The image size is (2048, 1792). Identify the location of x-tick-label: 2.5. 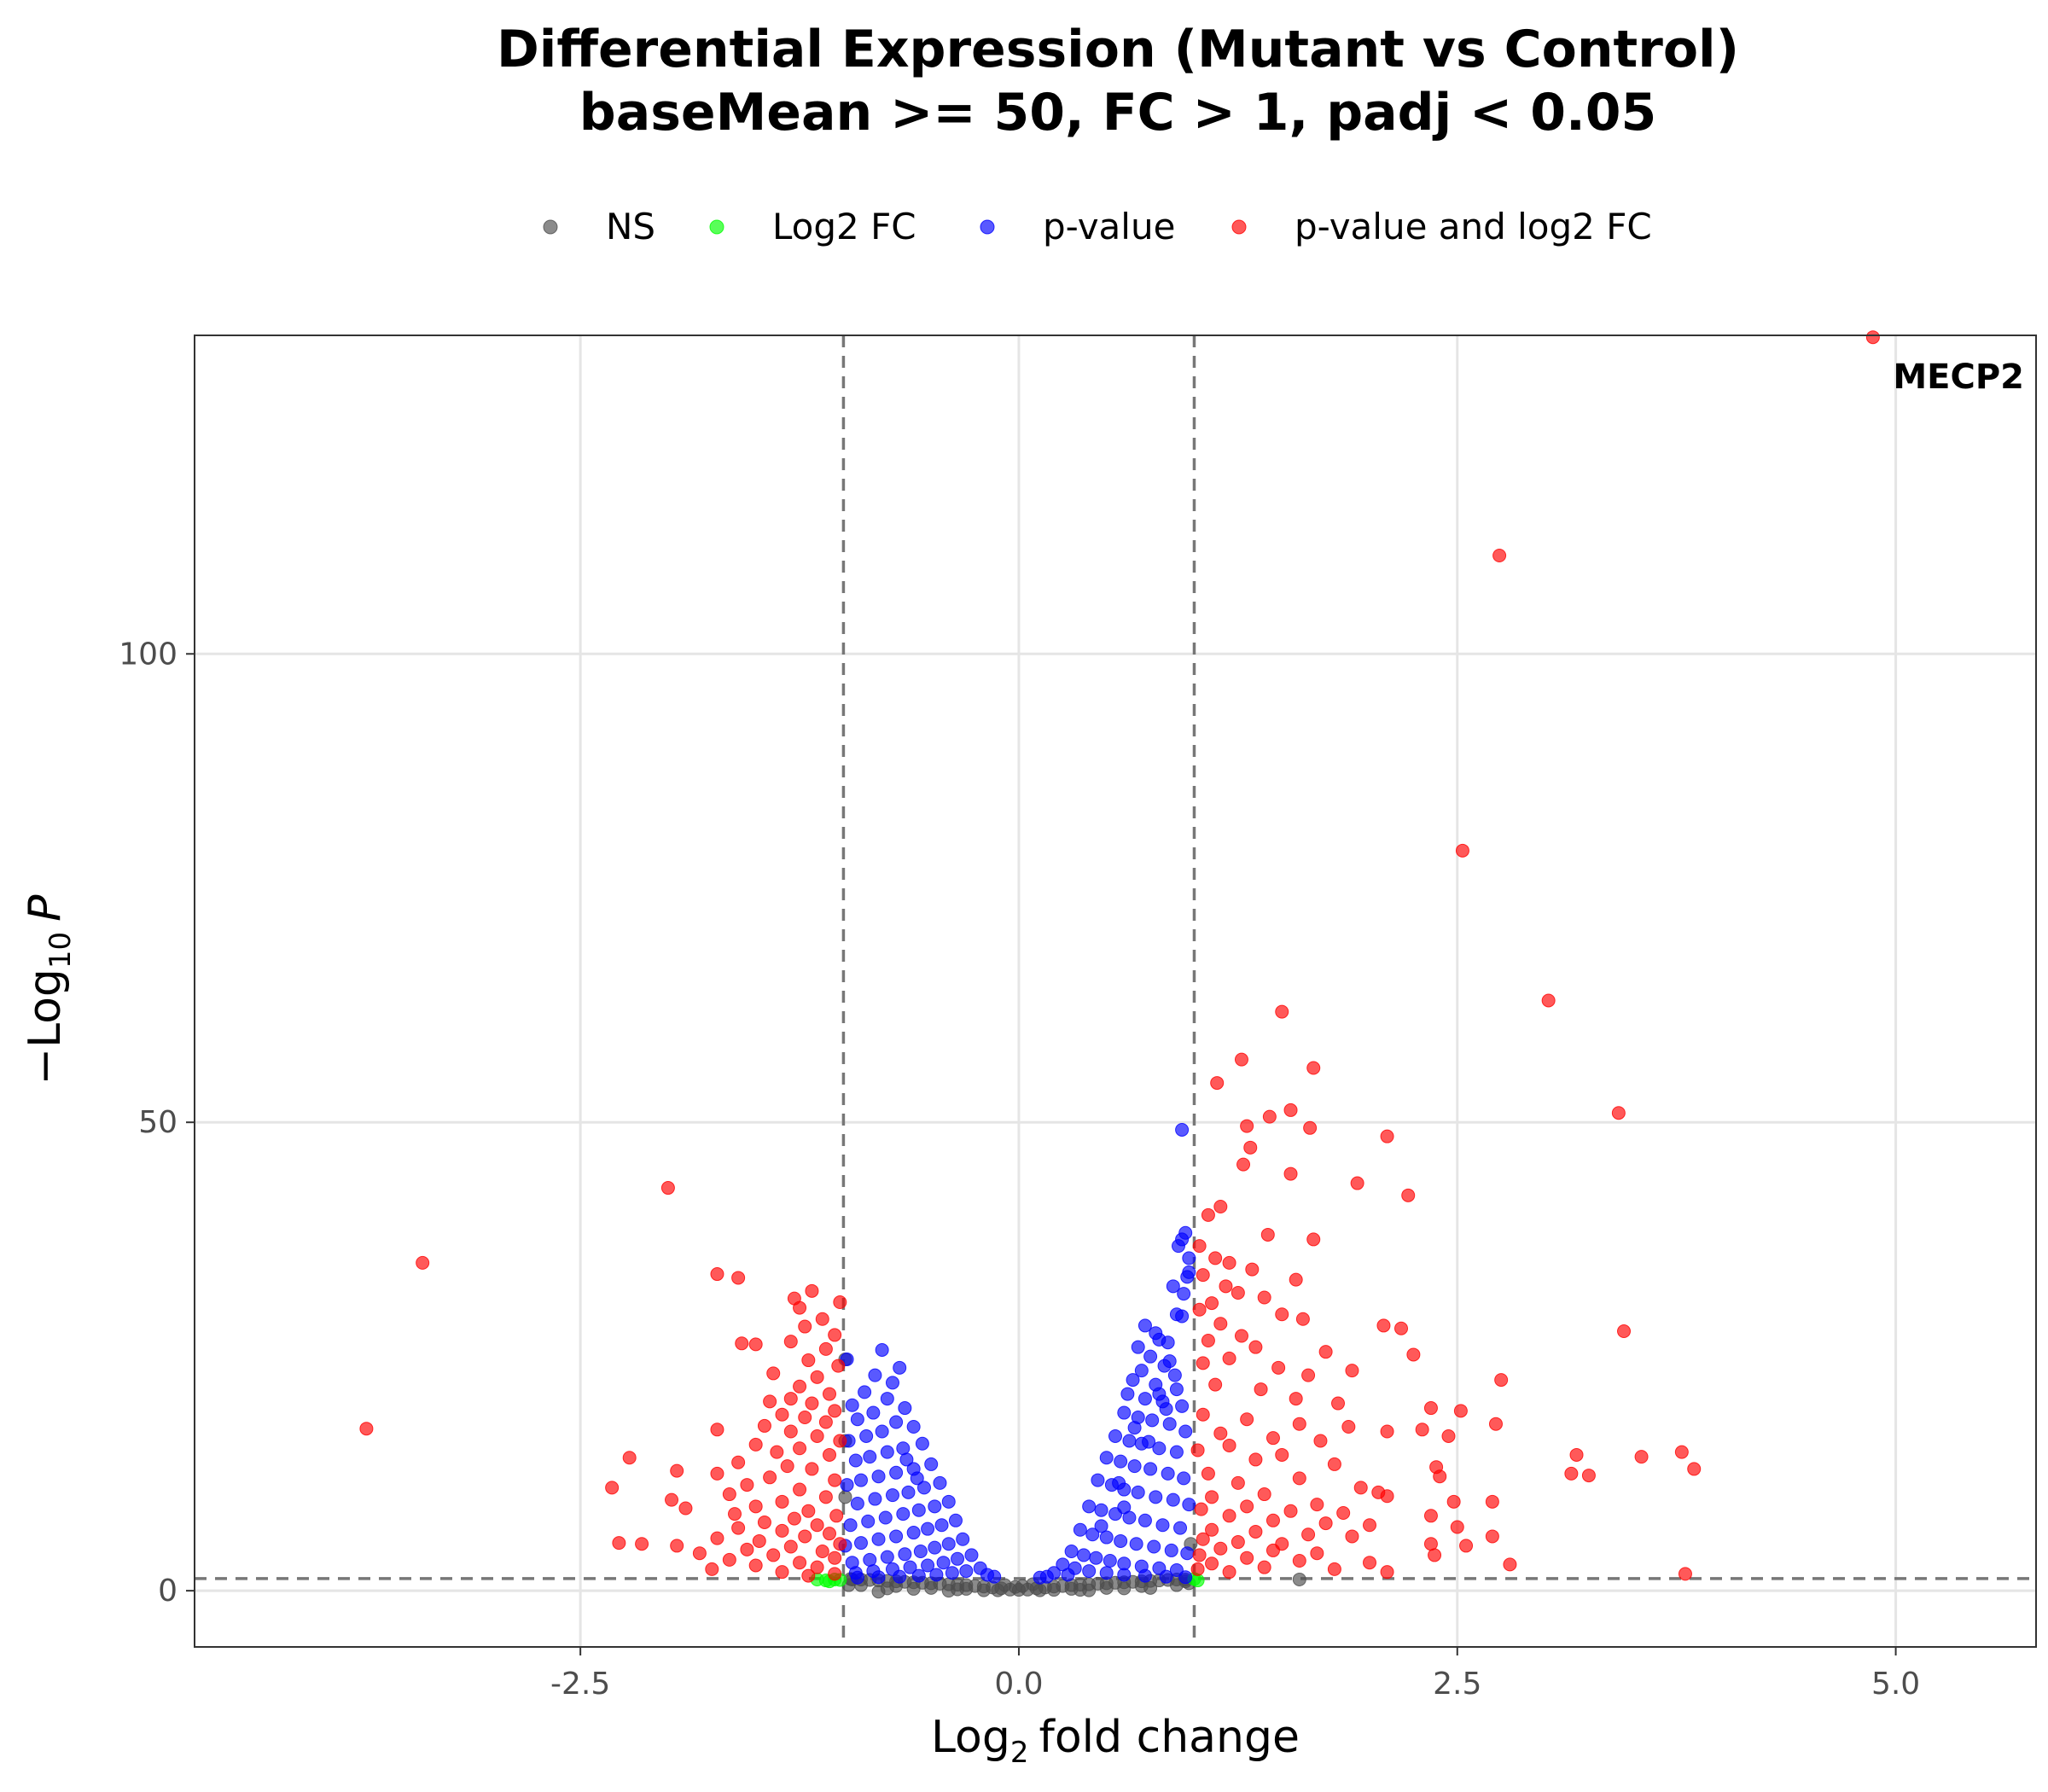
(1457, 1684).